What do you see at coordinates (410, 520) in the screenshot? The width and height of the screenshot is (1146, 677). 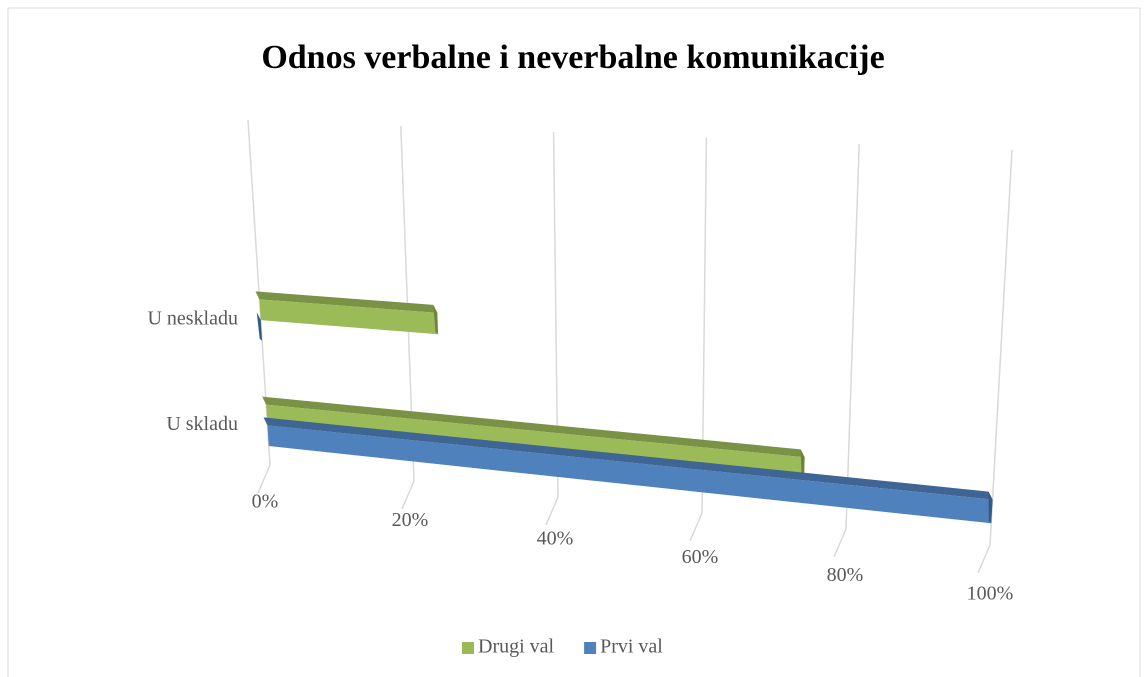 I see `x-tick-label: 20%` at bounding box center [410, 520].